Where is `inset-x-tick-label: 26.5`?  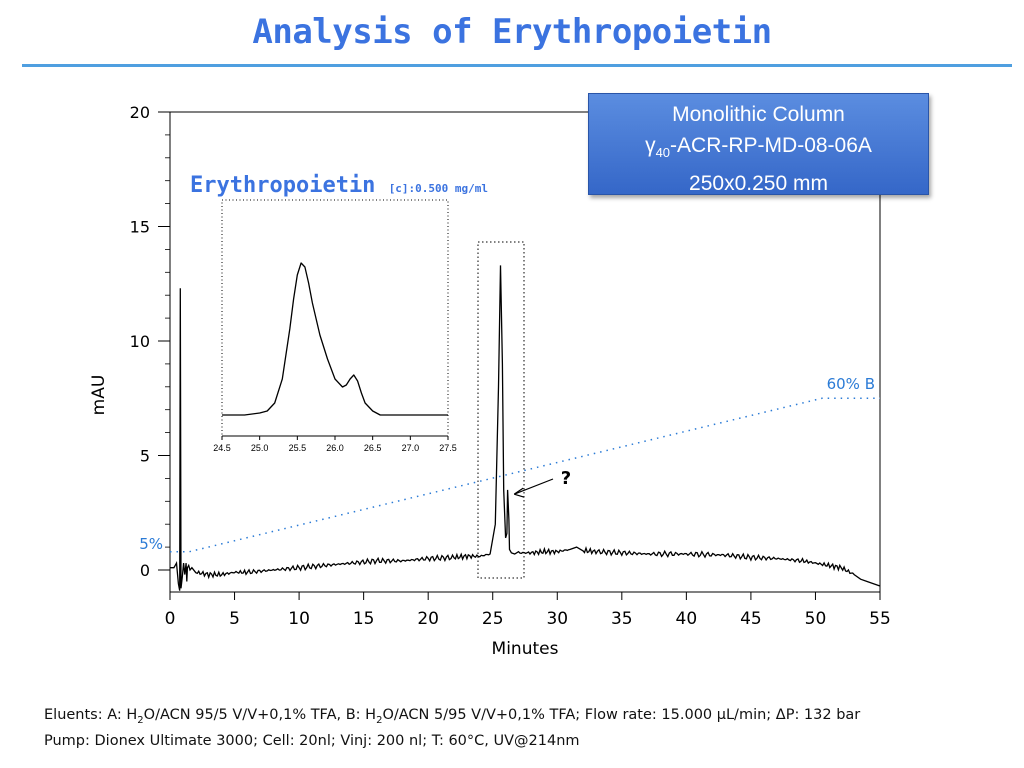
inset-x-tick-label: 26.5 is located at coordinates (373, 448).